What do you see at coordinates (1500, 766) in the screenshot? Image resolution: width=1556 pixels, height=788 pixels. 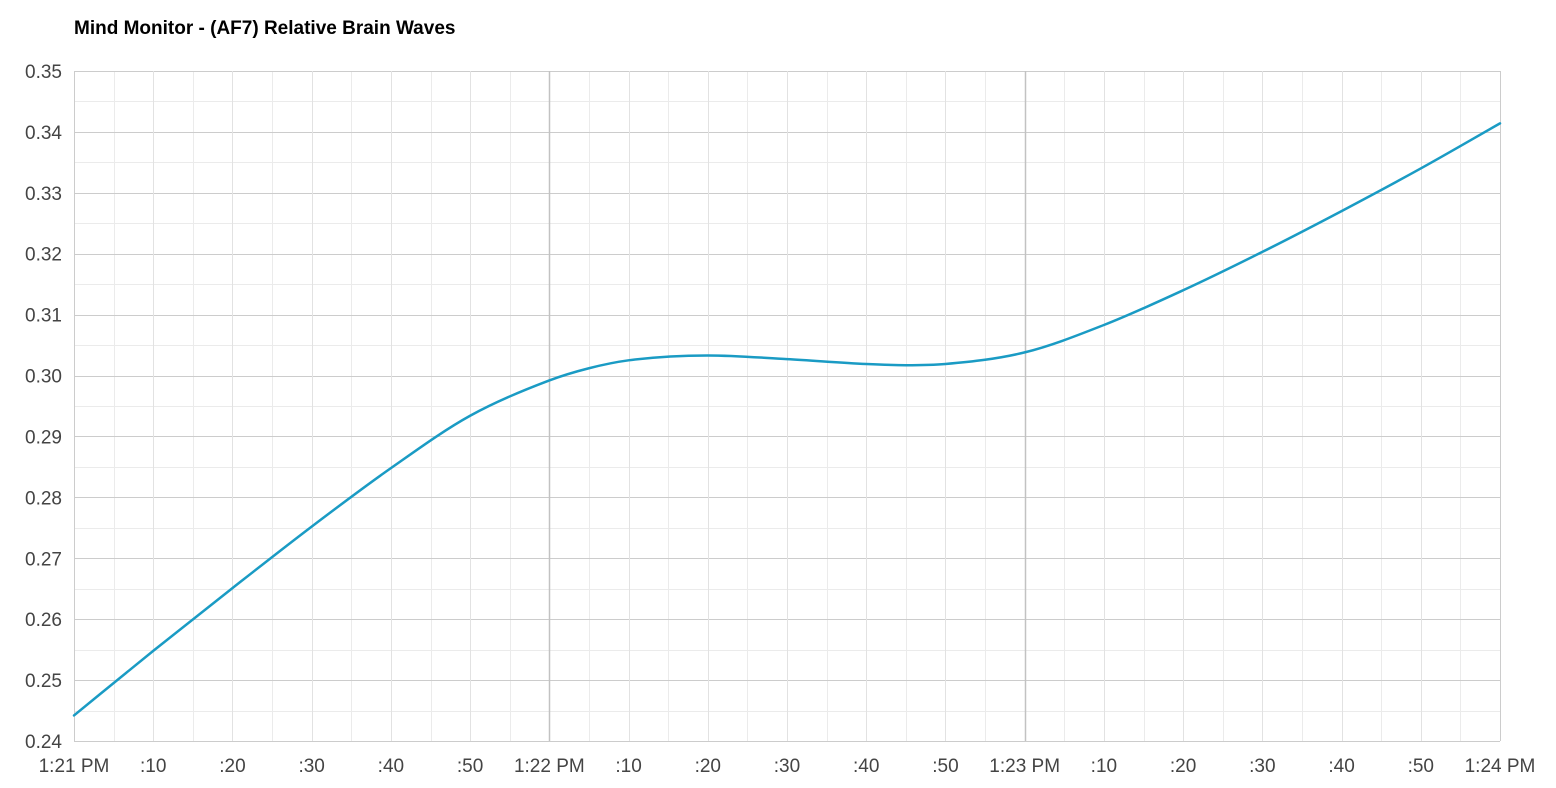 I see `x-tick-label: 1:24 PM` at bounding box center [1500, 766].